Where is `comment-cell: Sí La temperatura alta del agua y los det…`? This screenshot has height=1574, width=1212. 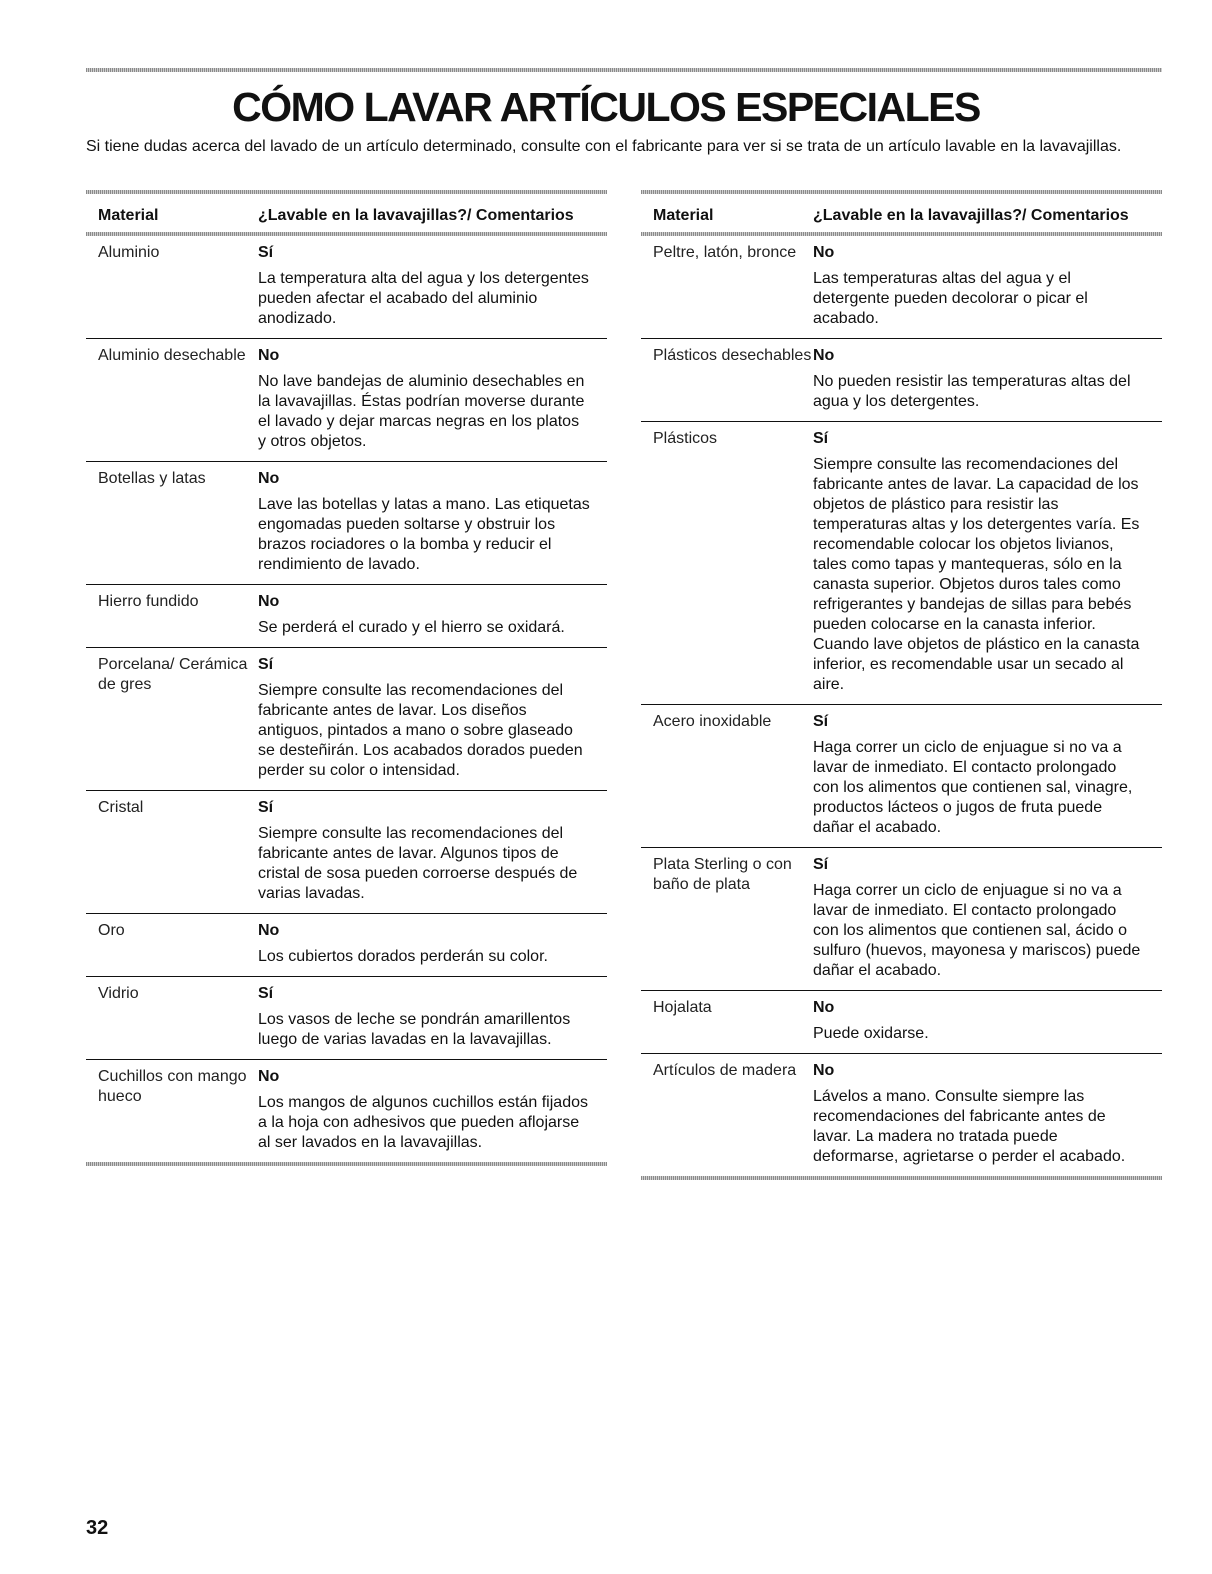
comment-cell: Sí La temperatura alta del agua y los det… is located at coordinates (432, 286).